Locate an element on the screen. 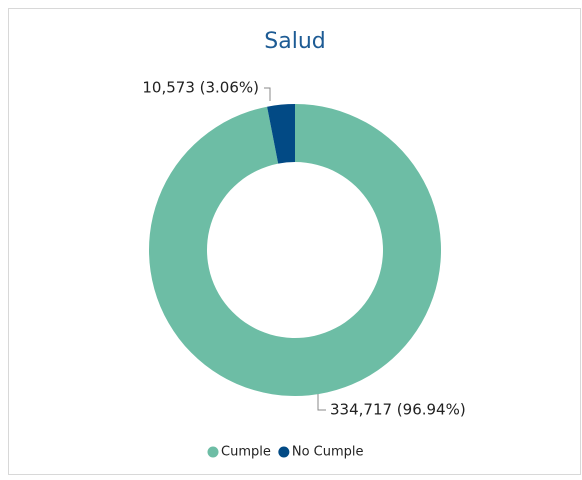 Image resolution: width=582 pixels, height=480 pixels. chart-title: Salud is located at coordinates (294, 41).